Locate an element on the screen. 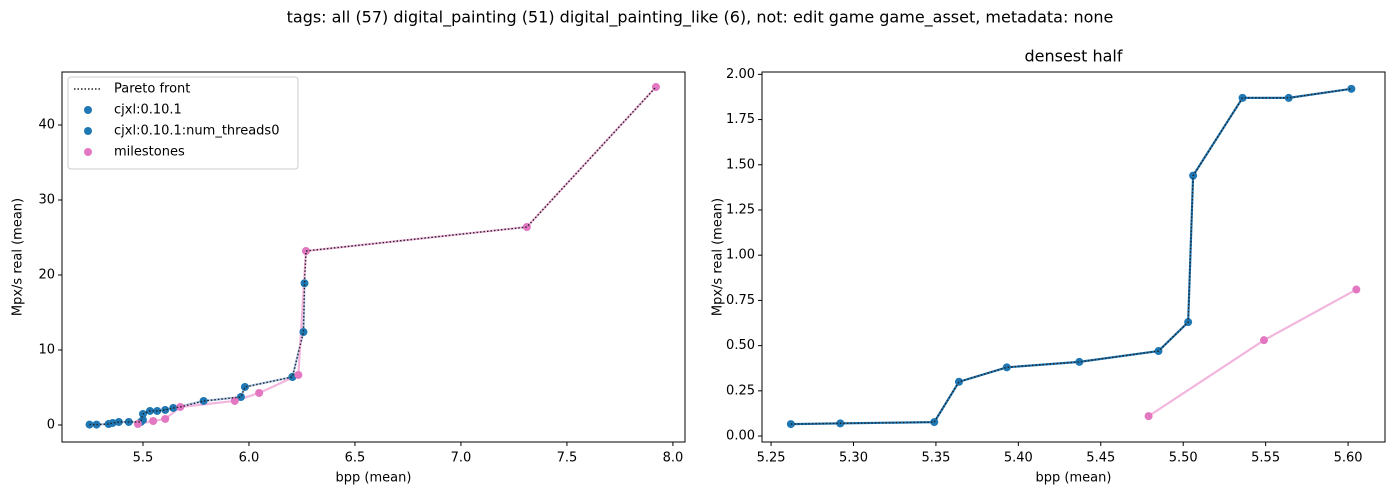 This screenshot has height=500, width=1400. x-tick-label: 5.30 is located at coordinates (853, 458).